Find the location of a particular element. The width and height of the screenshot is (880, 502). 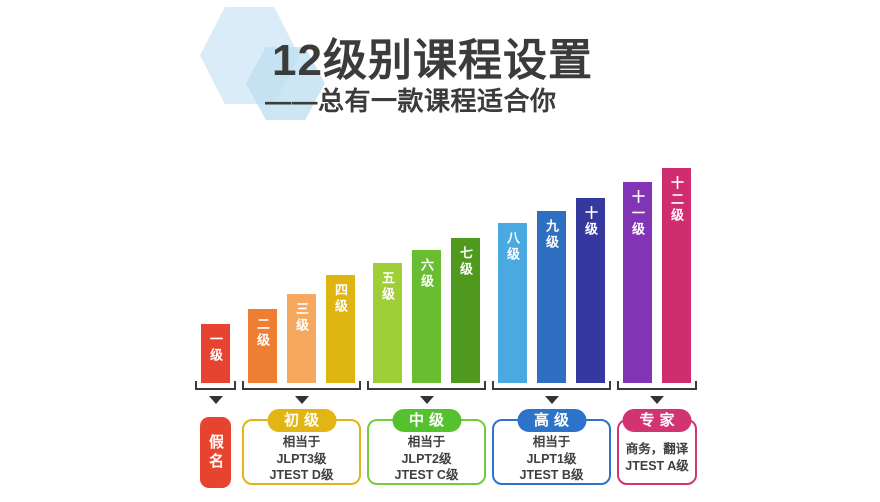

level-bar-label: 四级 is located at coordinates (340, 299).